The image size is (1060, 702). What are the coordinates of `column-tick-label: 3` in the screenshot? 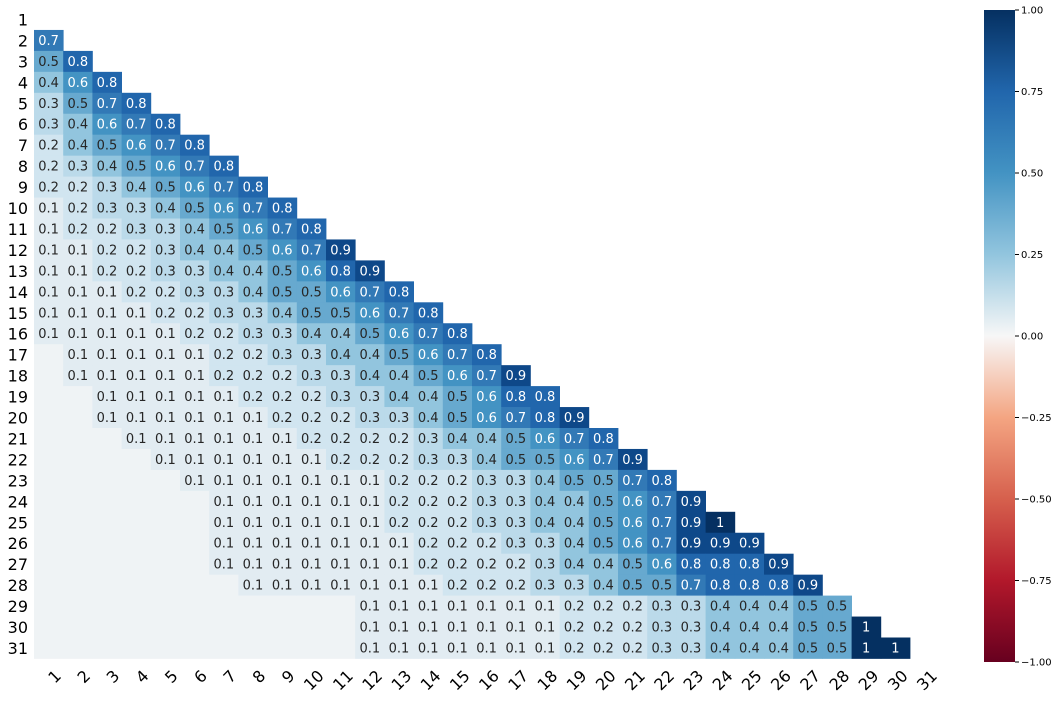 It's located at (113, 676).